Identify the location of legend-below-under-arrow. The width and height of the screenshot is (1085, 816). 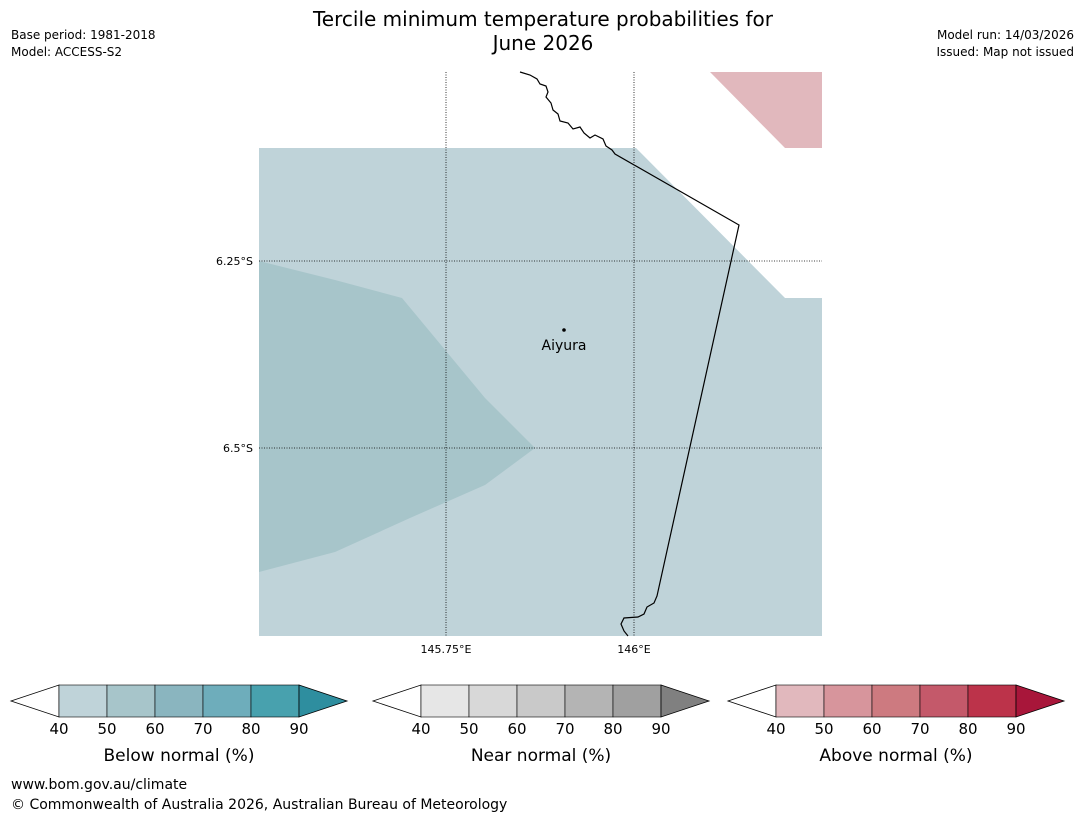
(34, 701).